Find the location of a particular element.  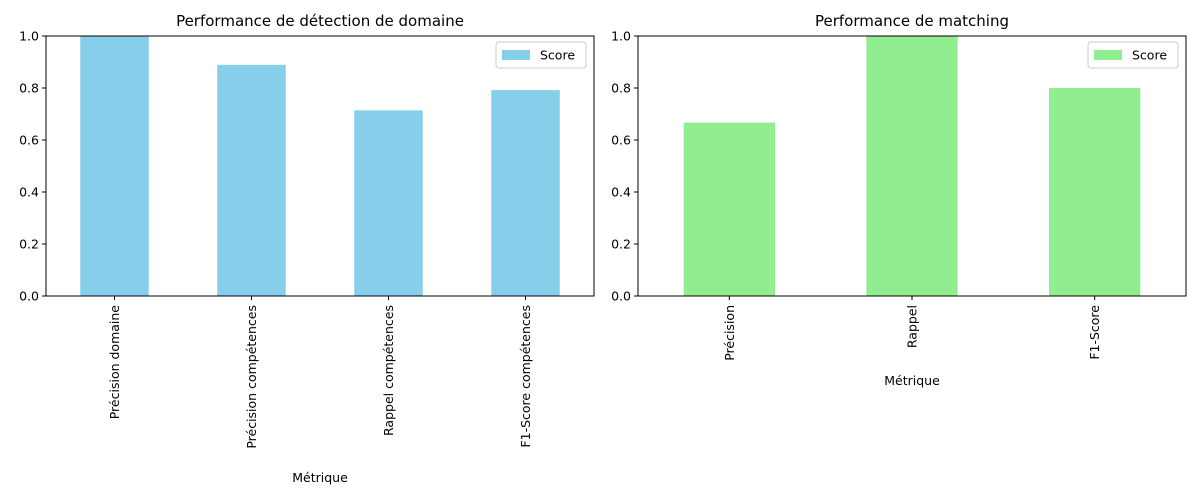

x-tick-label: Rappel is located at coordinates (912, 326).